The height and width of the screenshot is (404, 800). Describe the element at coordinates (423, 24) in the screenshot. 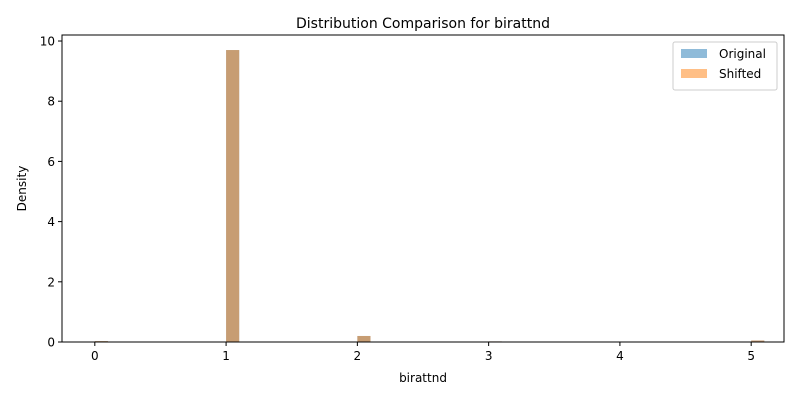

I see `chart-title: Distribution Comparison for birattnd` at that location.